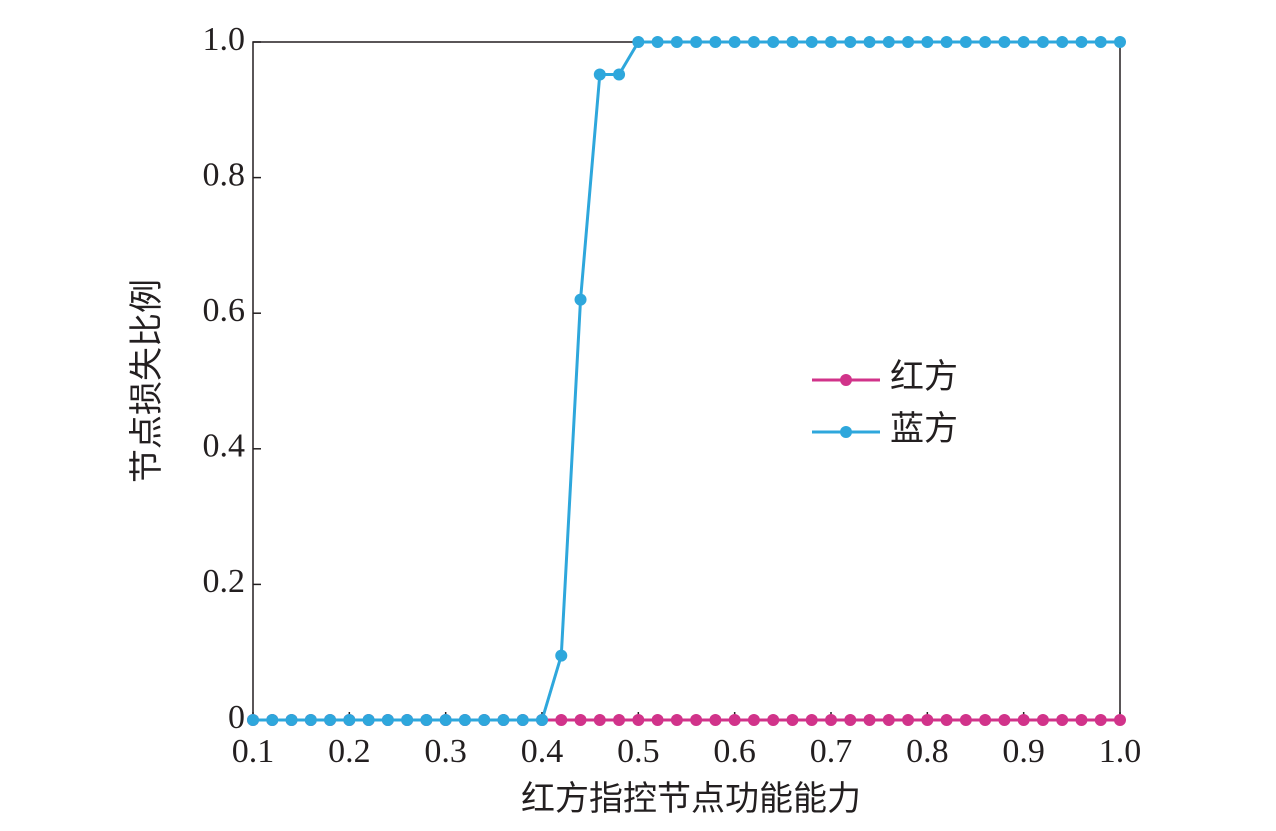  I want to click on x-tick-label: 0.1, so click(253, 751).